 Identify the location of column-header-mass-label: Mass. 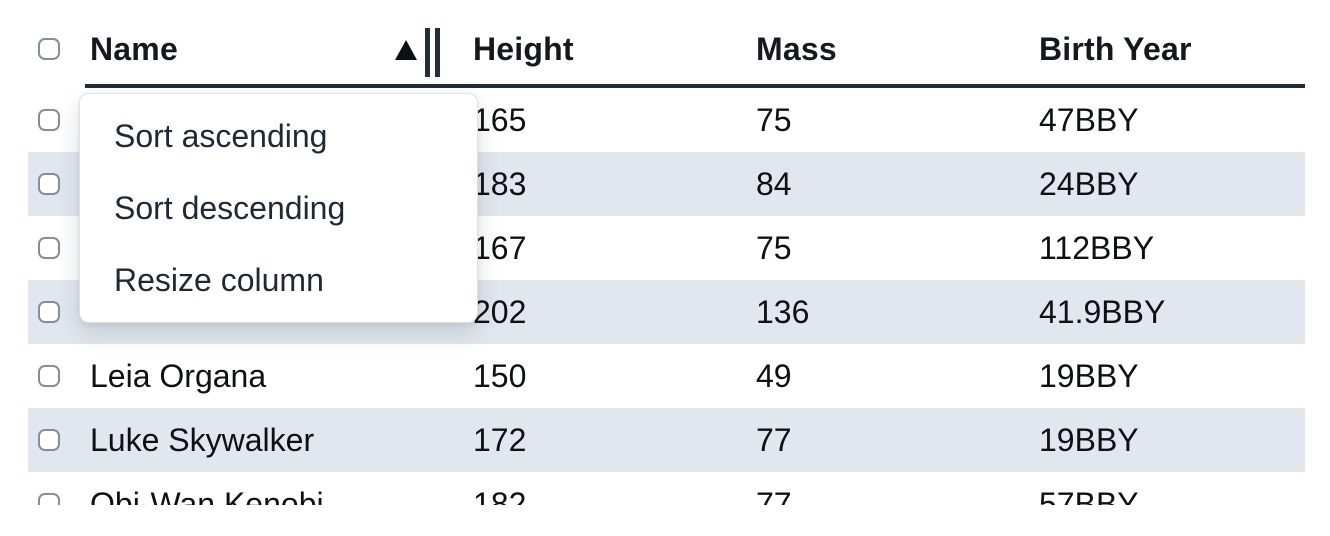
(796, 48).